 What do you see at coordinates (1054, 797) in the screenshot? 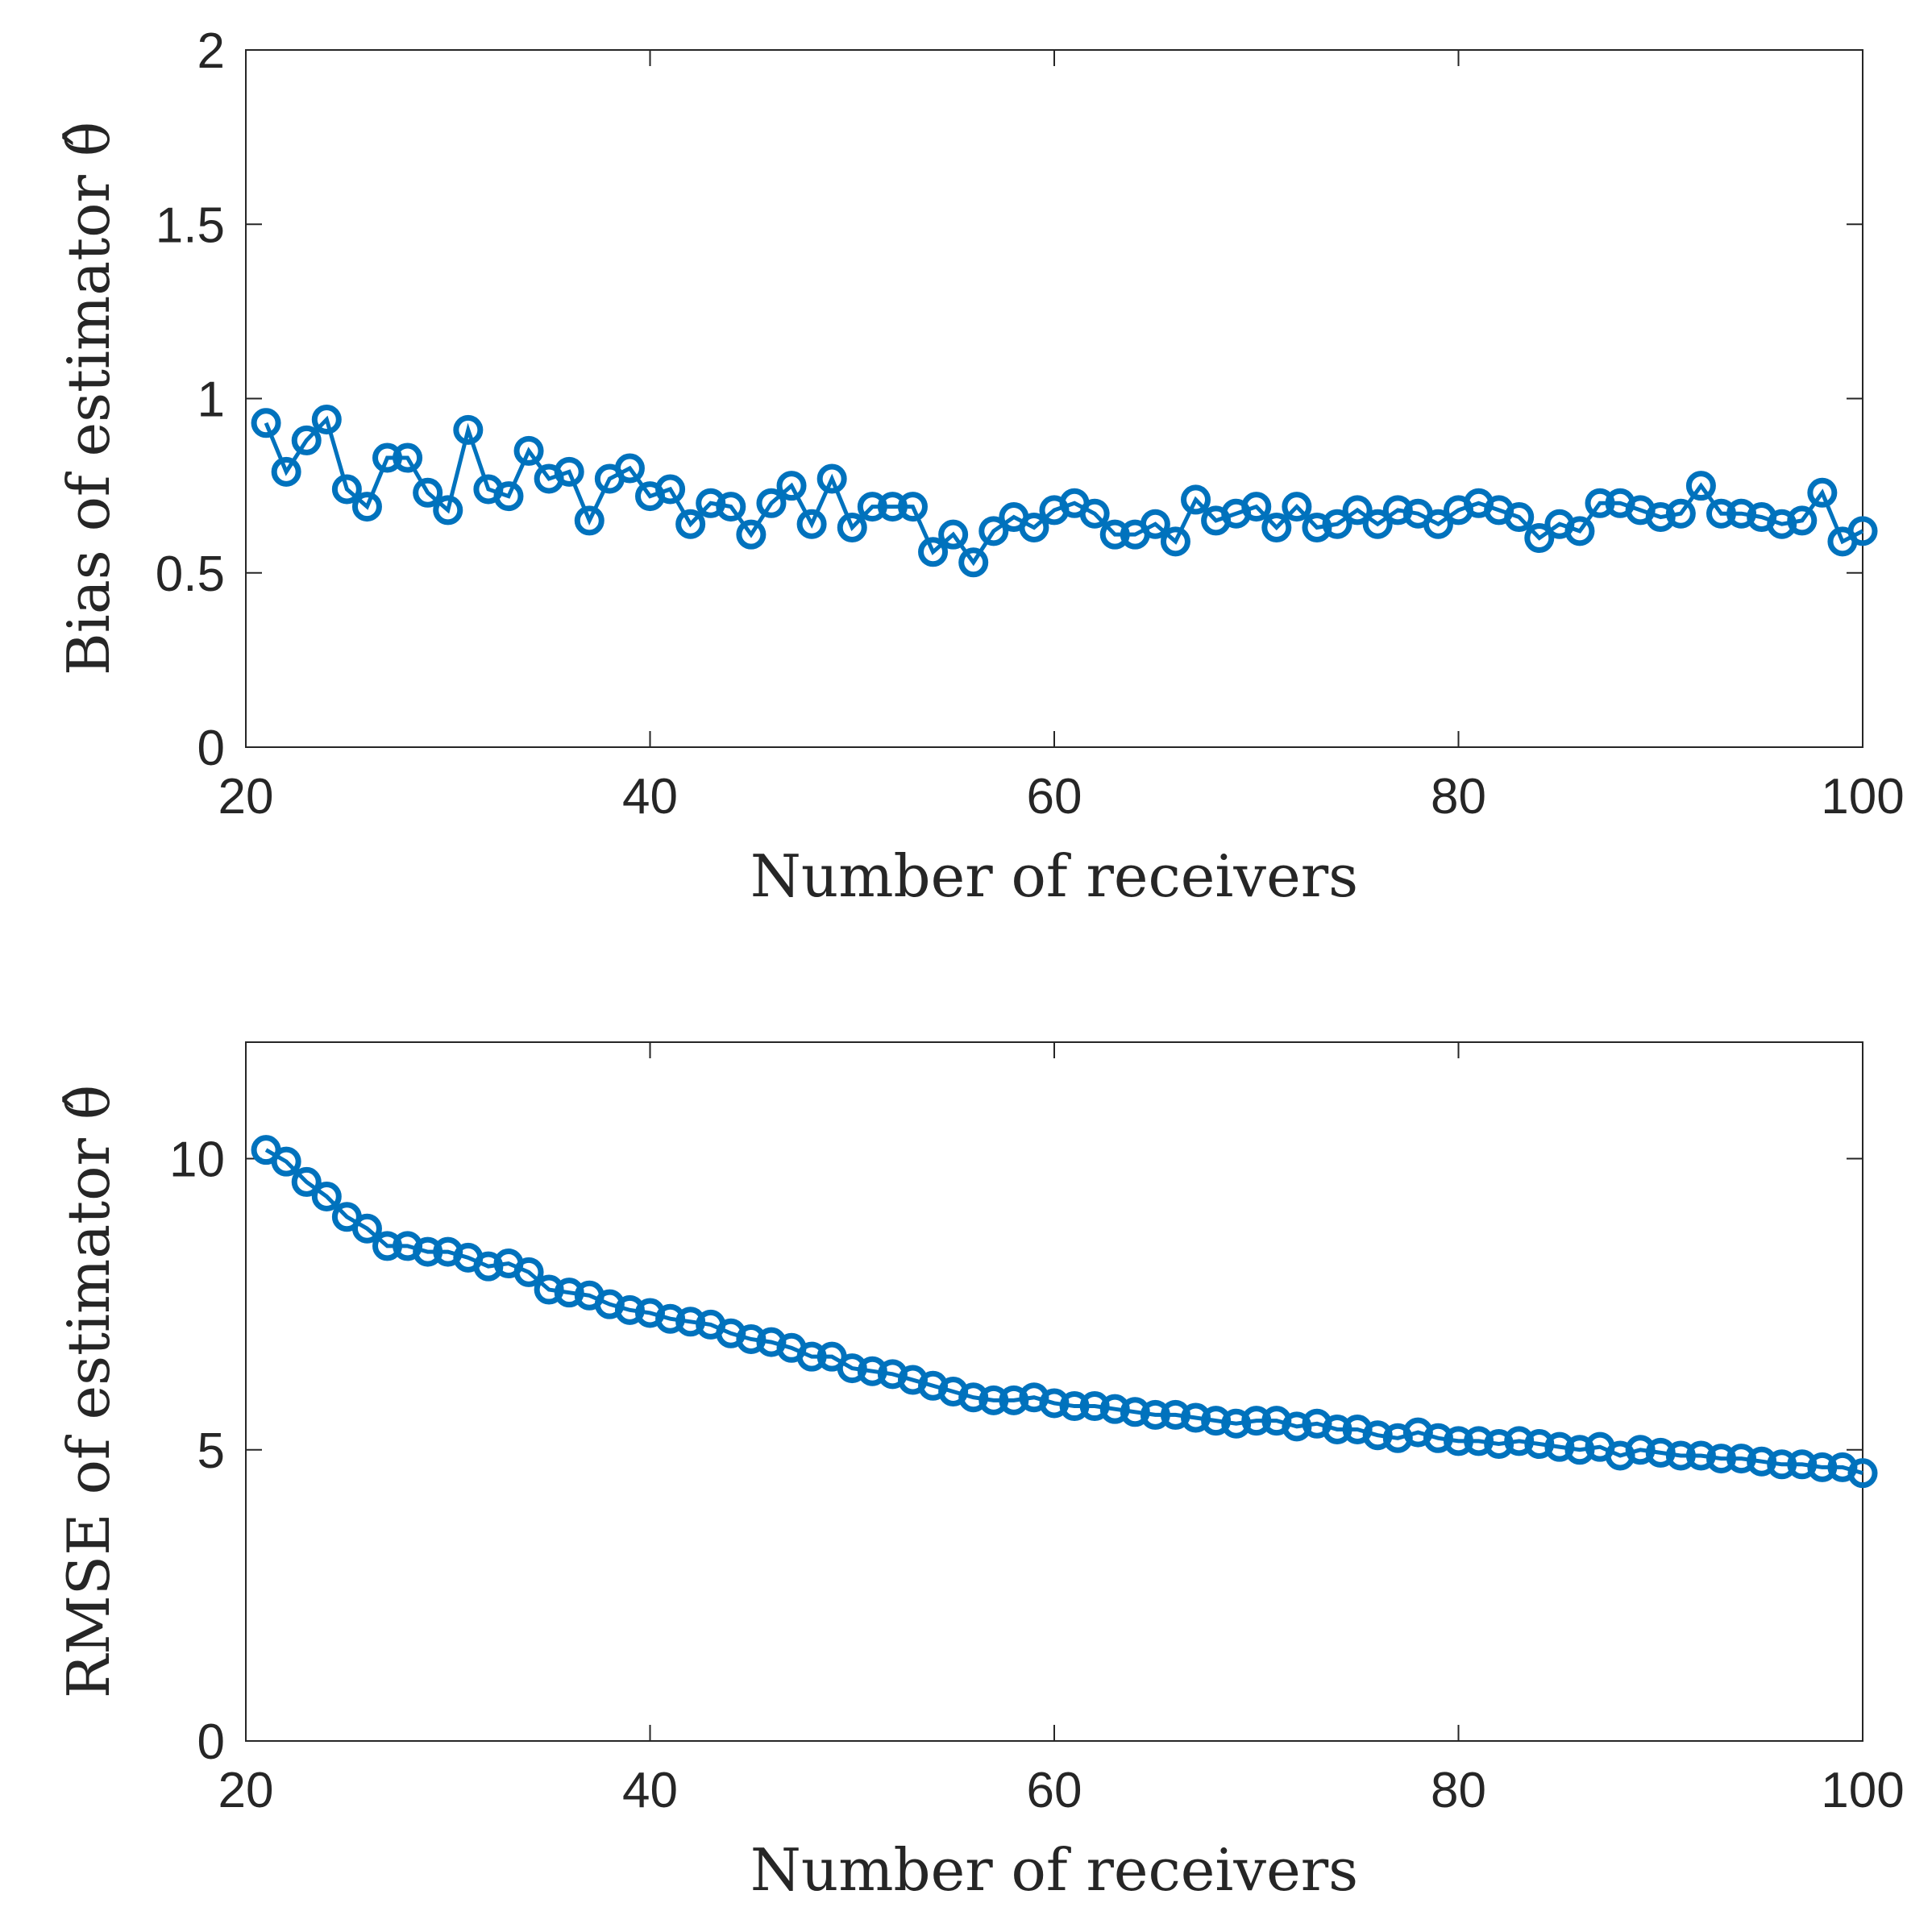
I see `top-x-tick-label: 60` at bounding box center [1054, 797].